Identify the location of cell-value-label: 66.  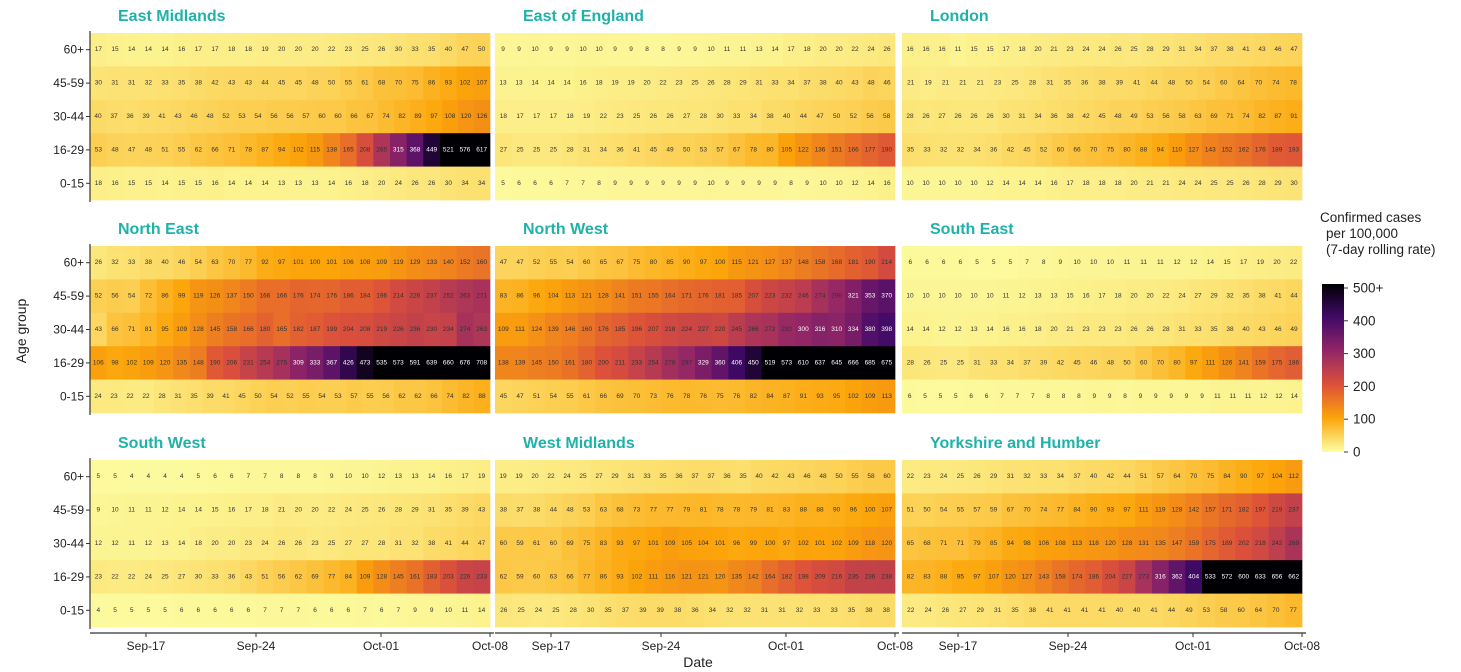
(1077, 149).